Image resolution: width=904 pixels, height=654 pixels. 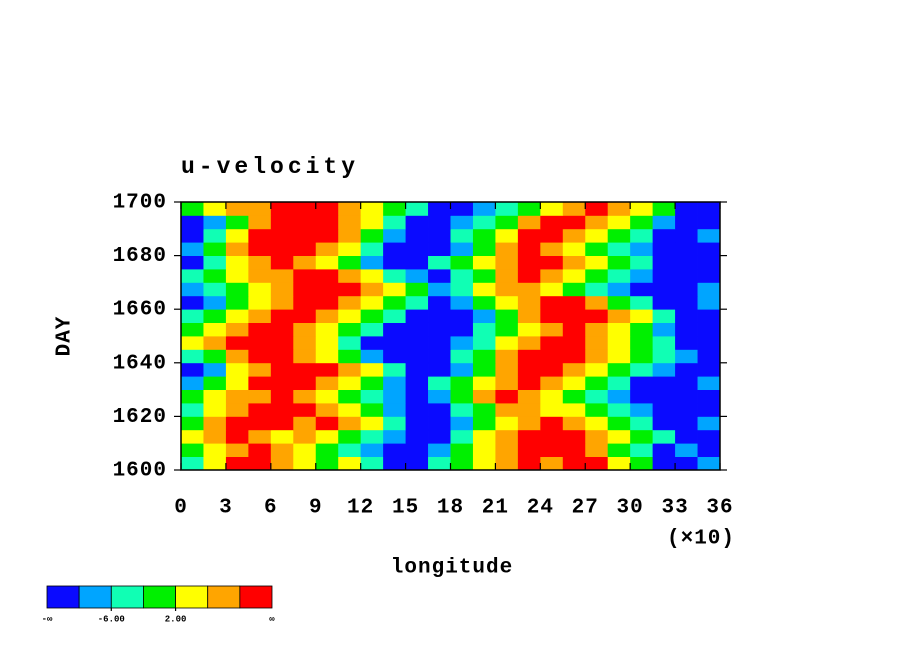 I want to click on x-tick-label: 33, so click(x=674, y=508).